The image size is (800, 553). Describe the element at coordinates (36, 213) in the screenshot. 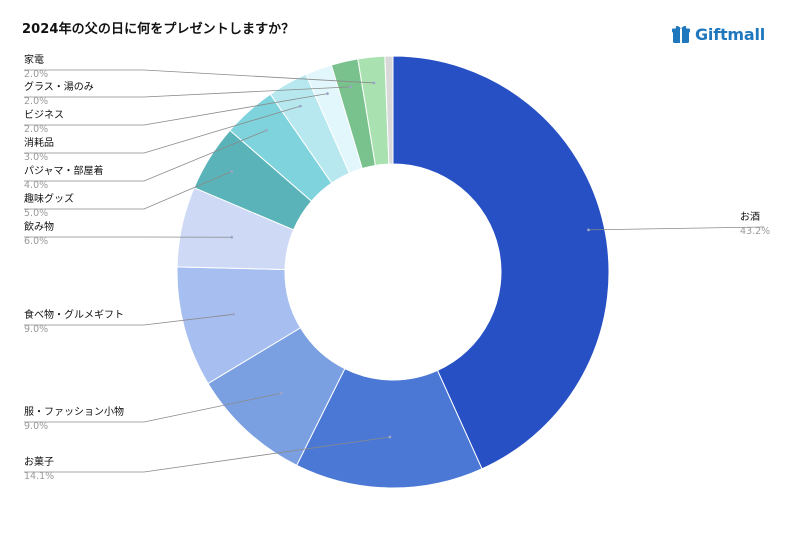

I see `slice-percent: 5.0%` at that location.